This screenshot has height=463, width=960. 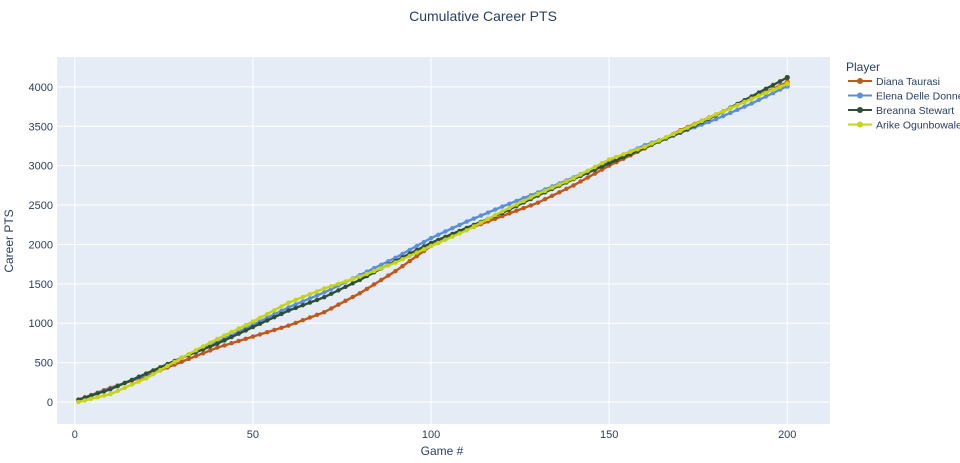 What do you see at coordinates (41, 245) in the screenshot?
I see `y-tick-label: 2000` at bounding box center [41, 245].